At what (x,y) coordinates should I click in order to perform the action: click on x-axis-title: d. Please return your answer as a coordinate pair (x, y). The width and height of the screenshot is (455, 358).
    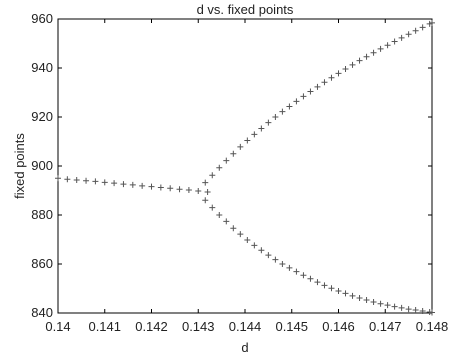
    Looking at the image, I should click on (244, 347).